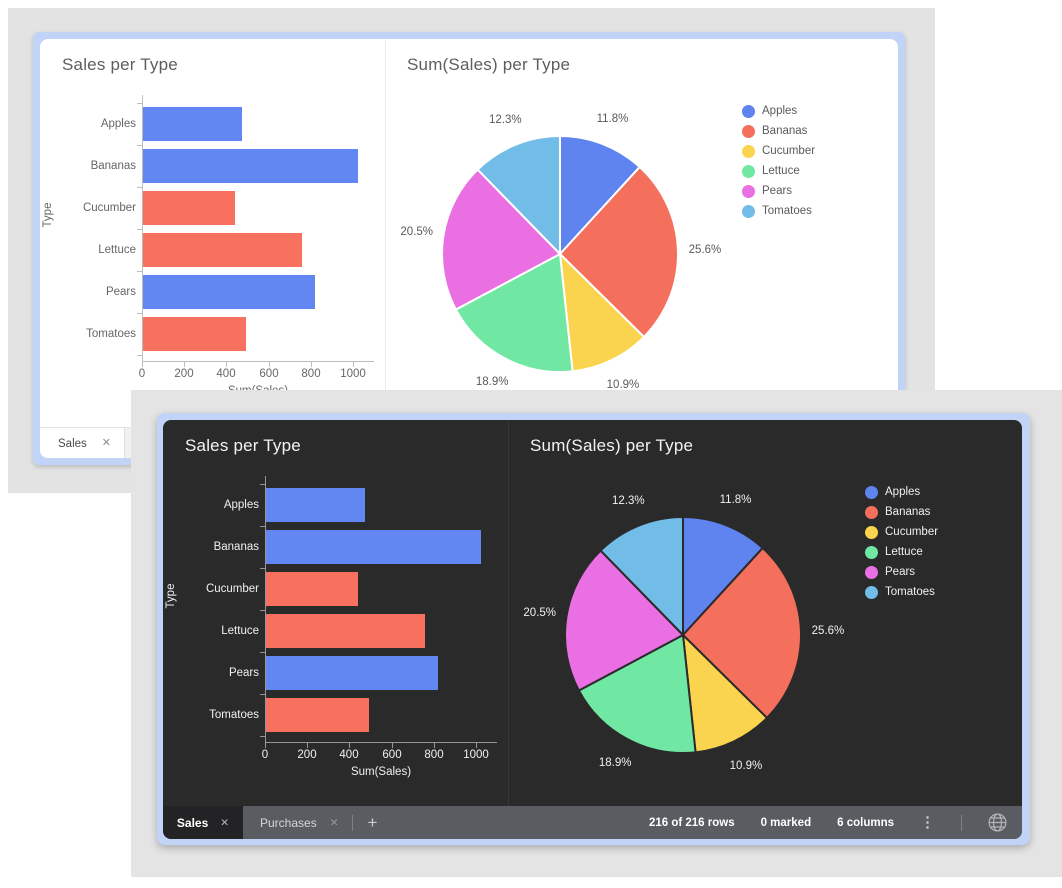 The width and height of the screenshot is (1062, 888). I want to click on tab-purchases: Purchases ✕, so click(297, 823).